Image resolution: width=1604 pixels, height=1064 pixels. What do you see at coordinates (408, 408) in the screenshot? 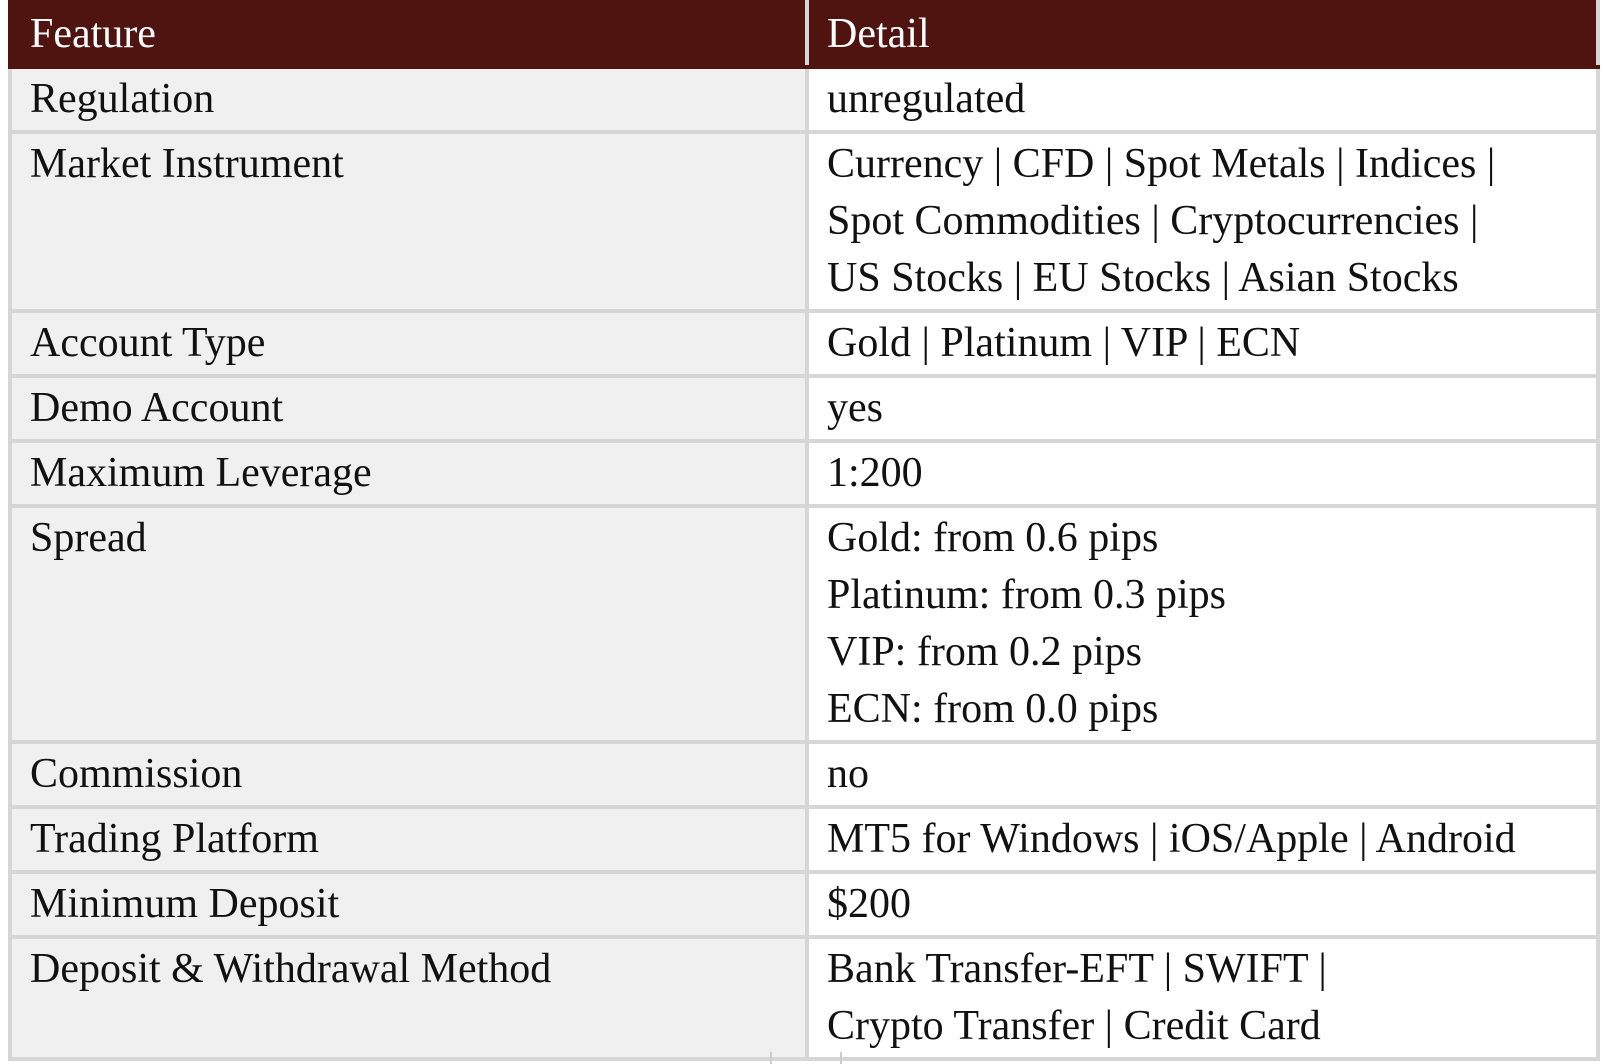
I see `feature-cell: Demo Account` at bounding box center [408, 408].